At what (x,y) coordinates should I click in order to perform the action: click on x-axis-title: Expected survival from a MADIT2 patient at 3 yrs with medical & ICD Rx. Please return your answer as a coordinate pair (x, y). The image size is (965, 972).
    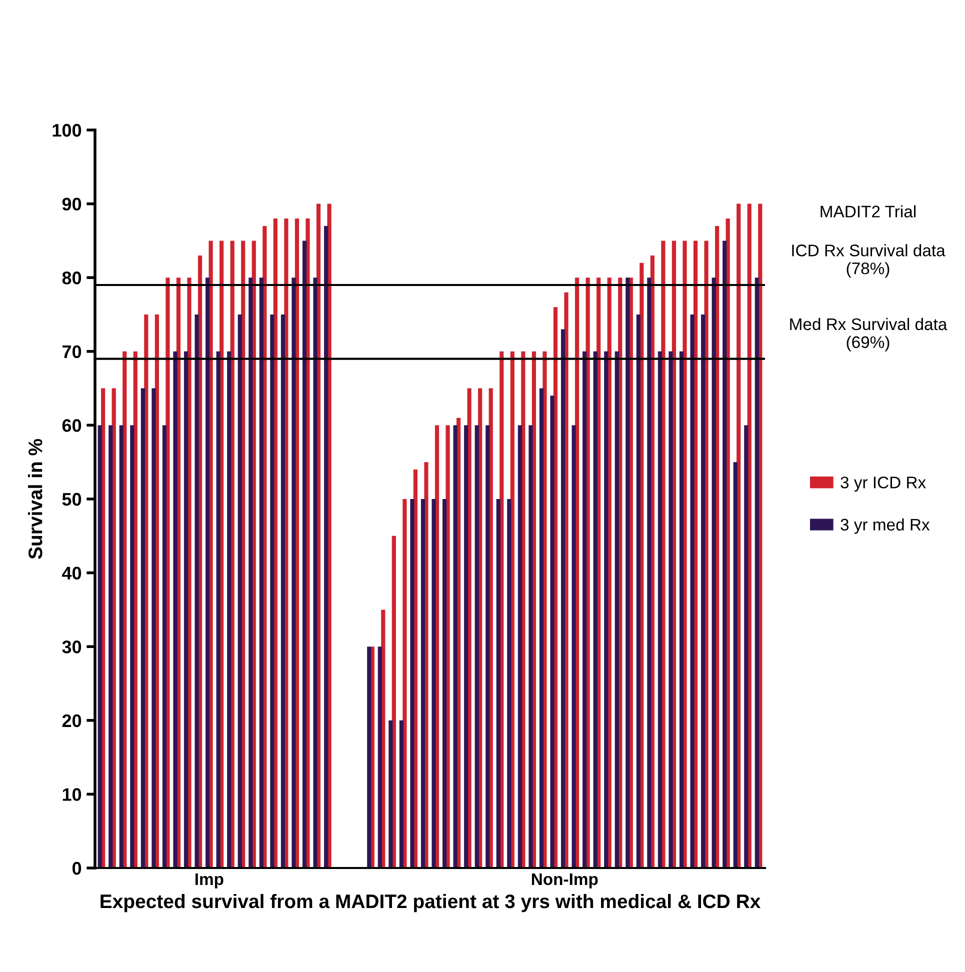
    Looking at the image, I should click on (430, 903).